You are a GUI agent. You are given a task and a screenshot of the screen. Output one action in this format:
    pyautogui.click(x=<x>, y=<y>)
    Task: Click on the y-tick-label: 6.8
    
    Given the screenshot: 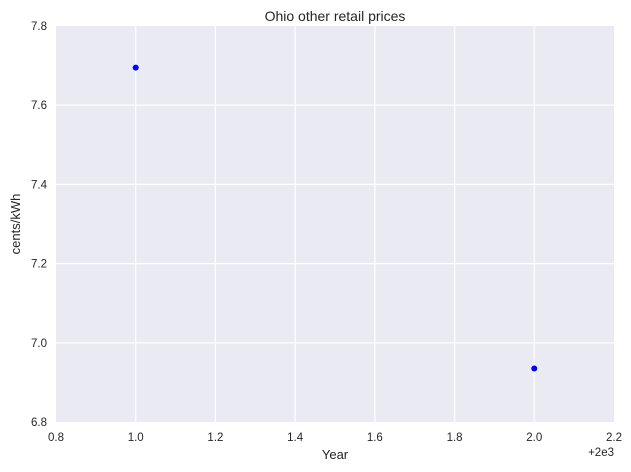 What is the action you would take?
    pyautogui.click(x=39, y=423)
    